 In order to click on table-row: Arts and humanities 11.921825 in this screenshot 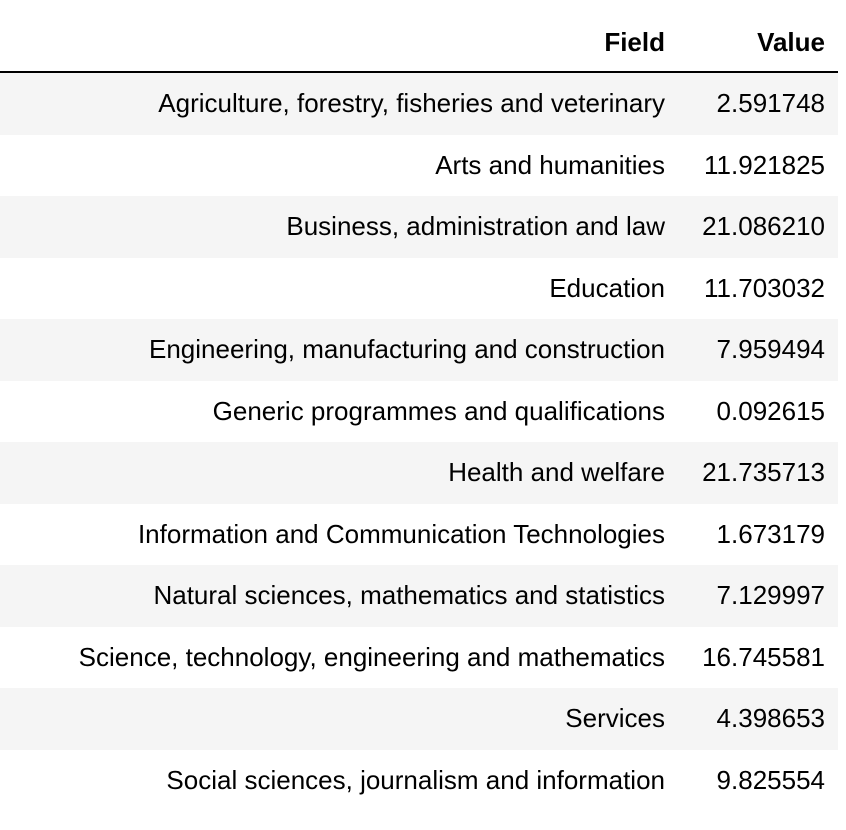, I will do `click(419, 165)`.